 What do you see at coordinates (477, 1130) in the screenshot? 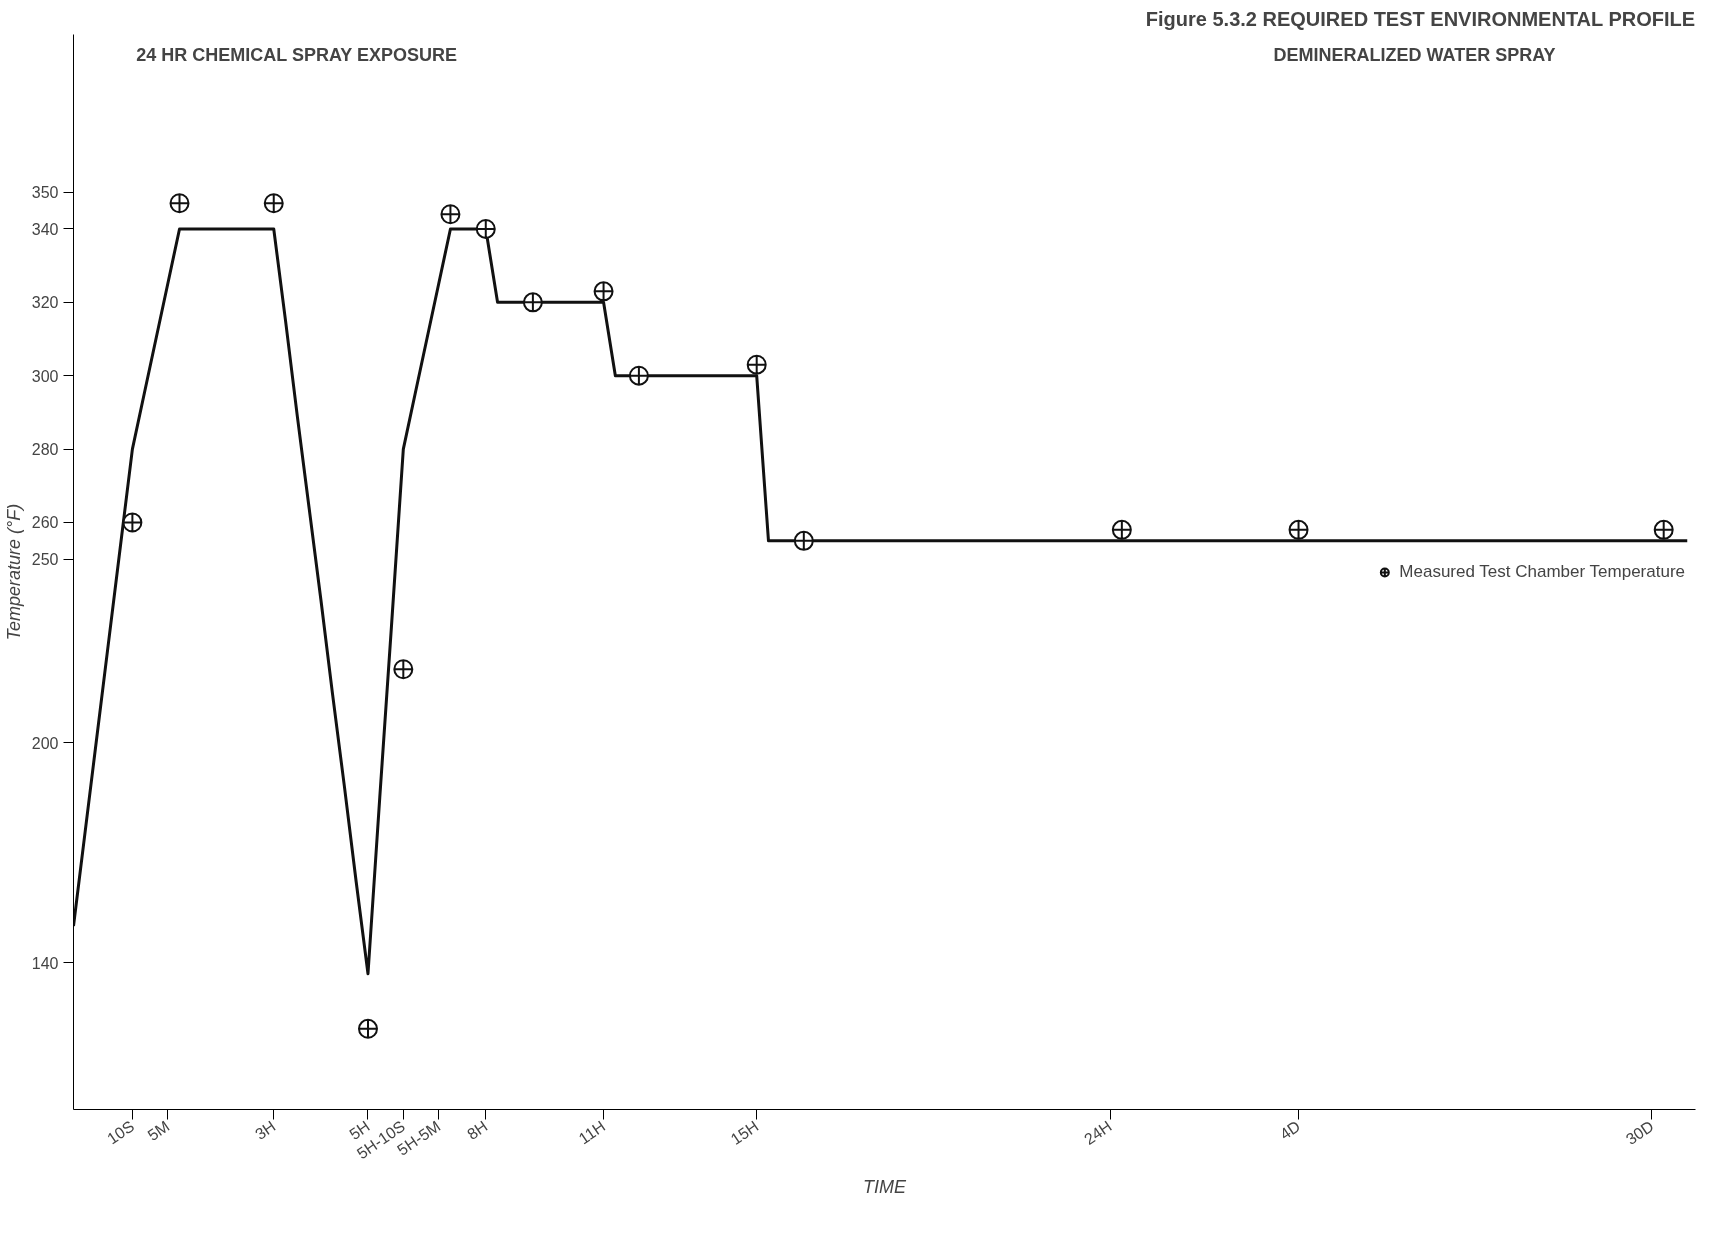
I see `x-tick-label: 8H` at bounding box center [477, 1130].